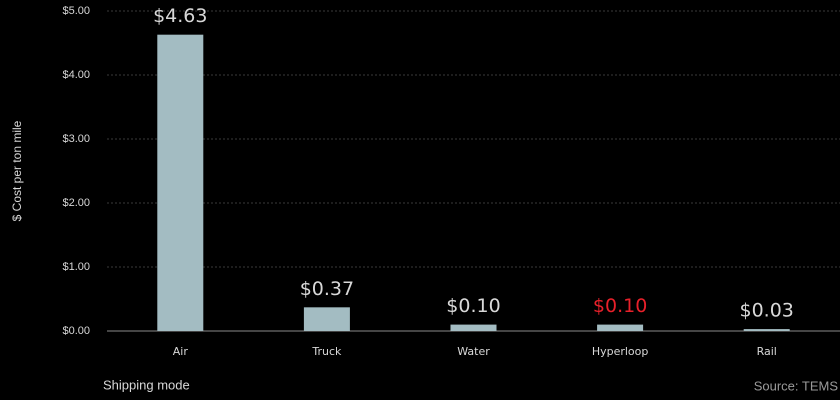  Describe the element at coordinates (620, 351) in the screenshot. I see `x-tick-label: Hyperloop` at that location.